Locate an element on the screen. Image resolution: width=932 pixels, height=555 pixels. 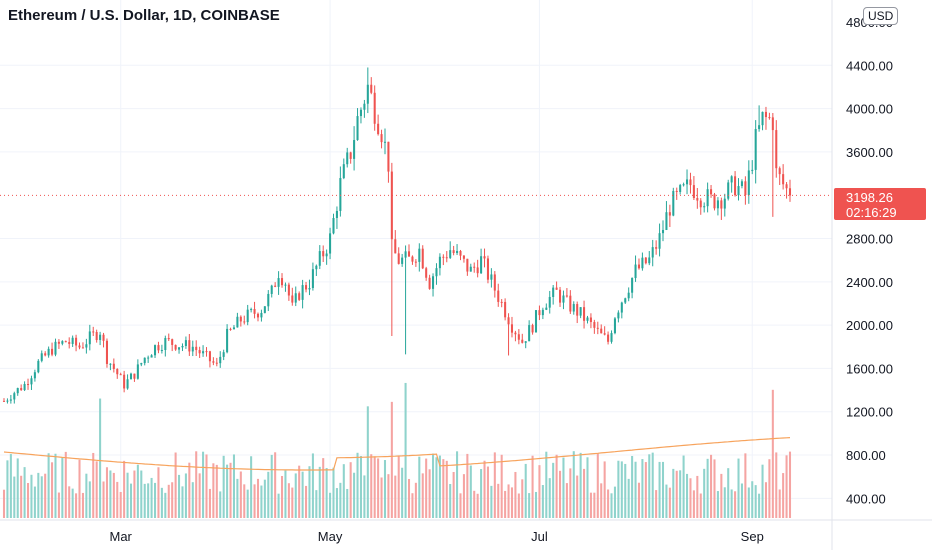
volume-ma-line is located at coordinates (397, 454).